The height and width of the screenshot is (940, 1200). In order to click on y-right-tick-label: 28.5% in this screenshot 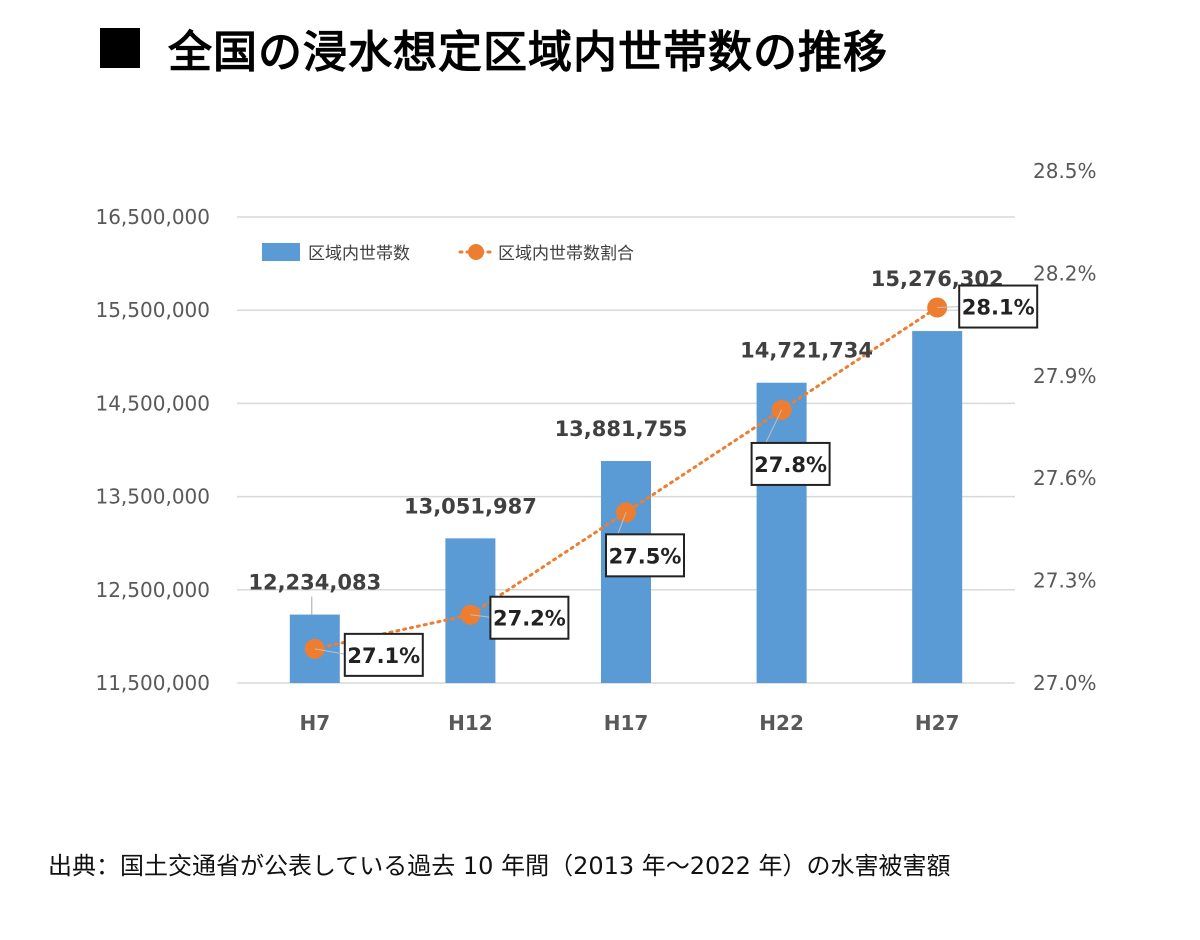, I will do `click(1065, 171)`.